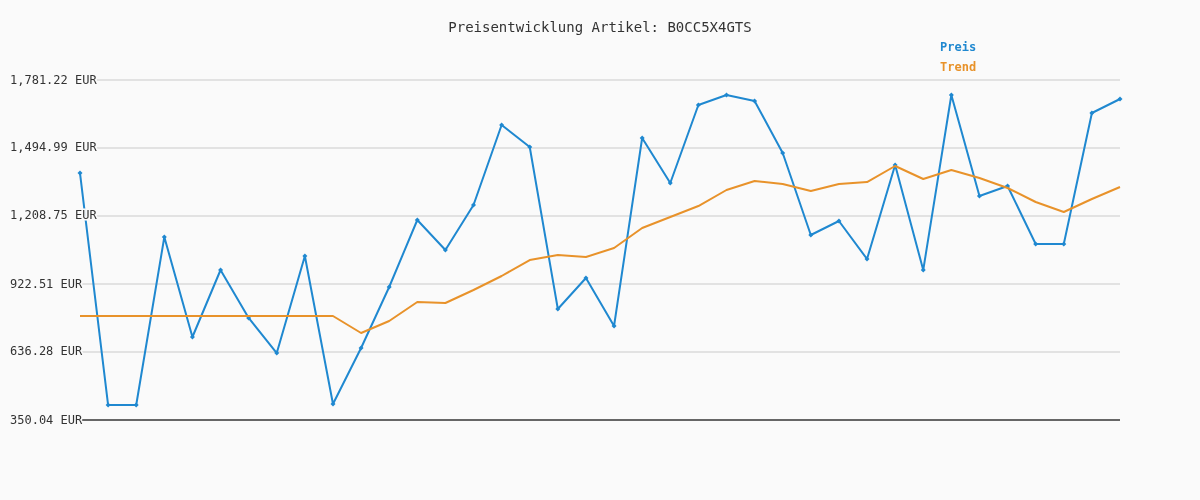 This screenshot has height=500, width=1200. Describe the element at coordinates (47, 419) in the screenshot. I see `y-tick-label: 350.04 EUR` at that location.